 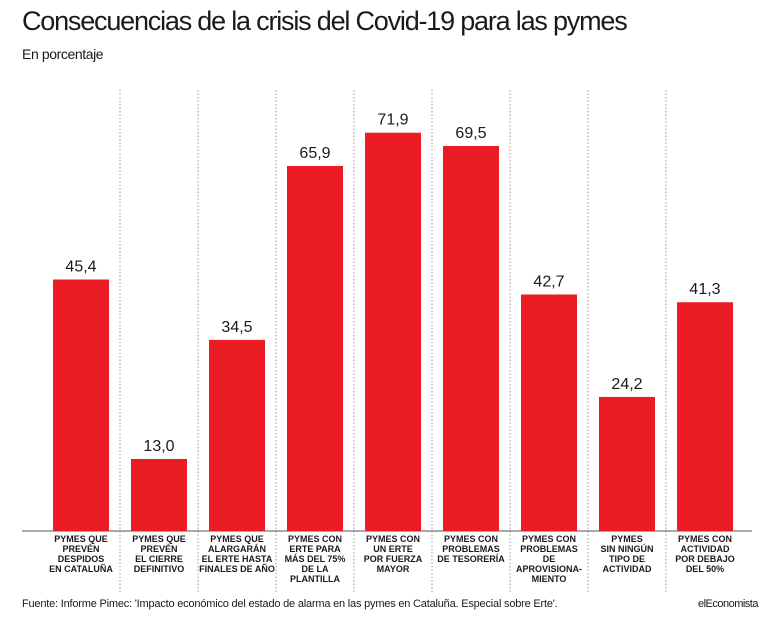 I want to click on category-label: PLANTILLA, so click(x=315, y=579).